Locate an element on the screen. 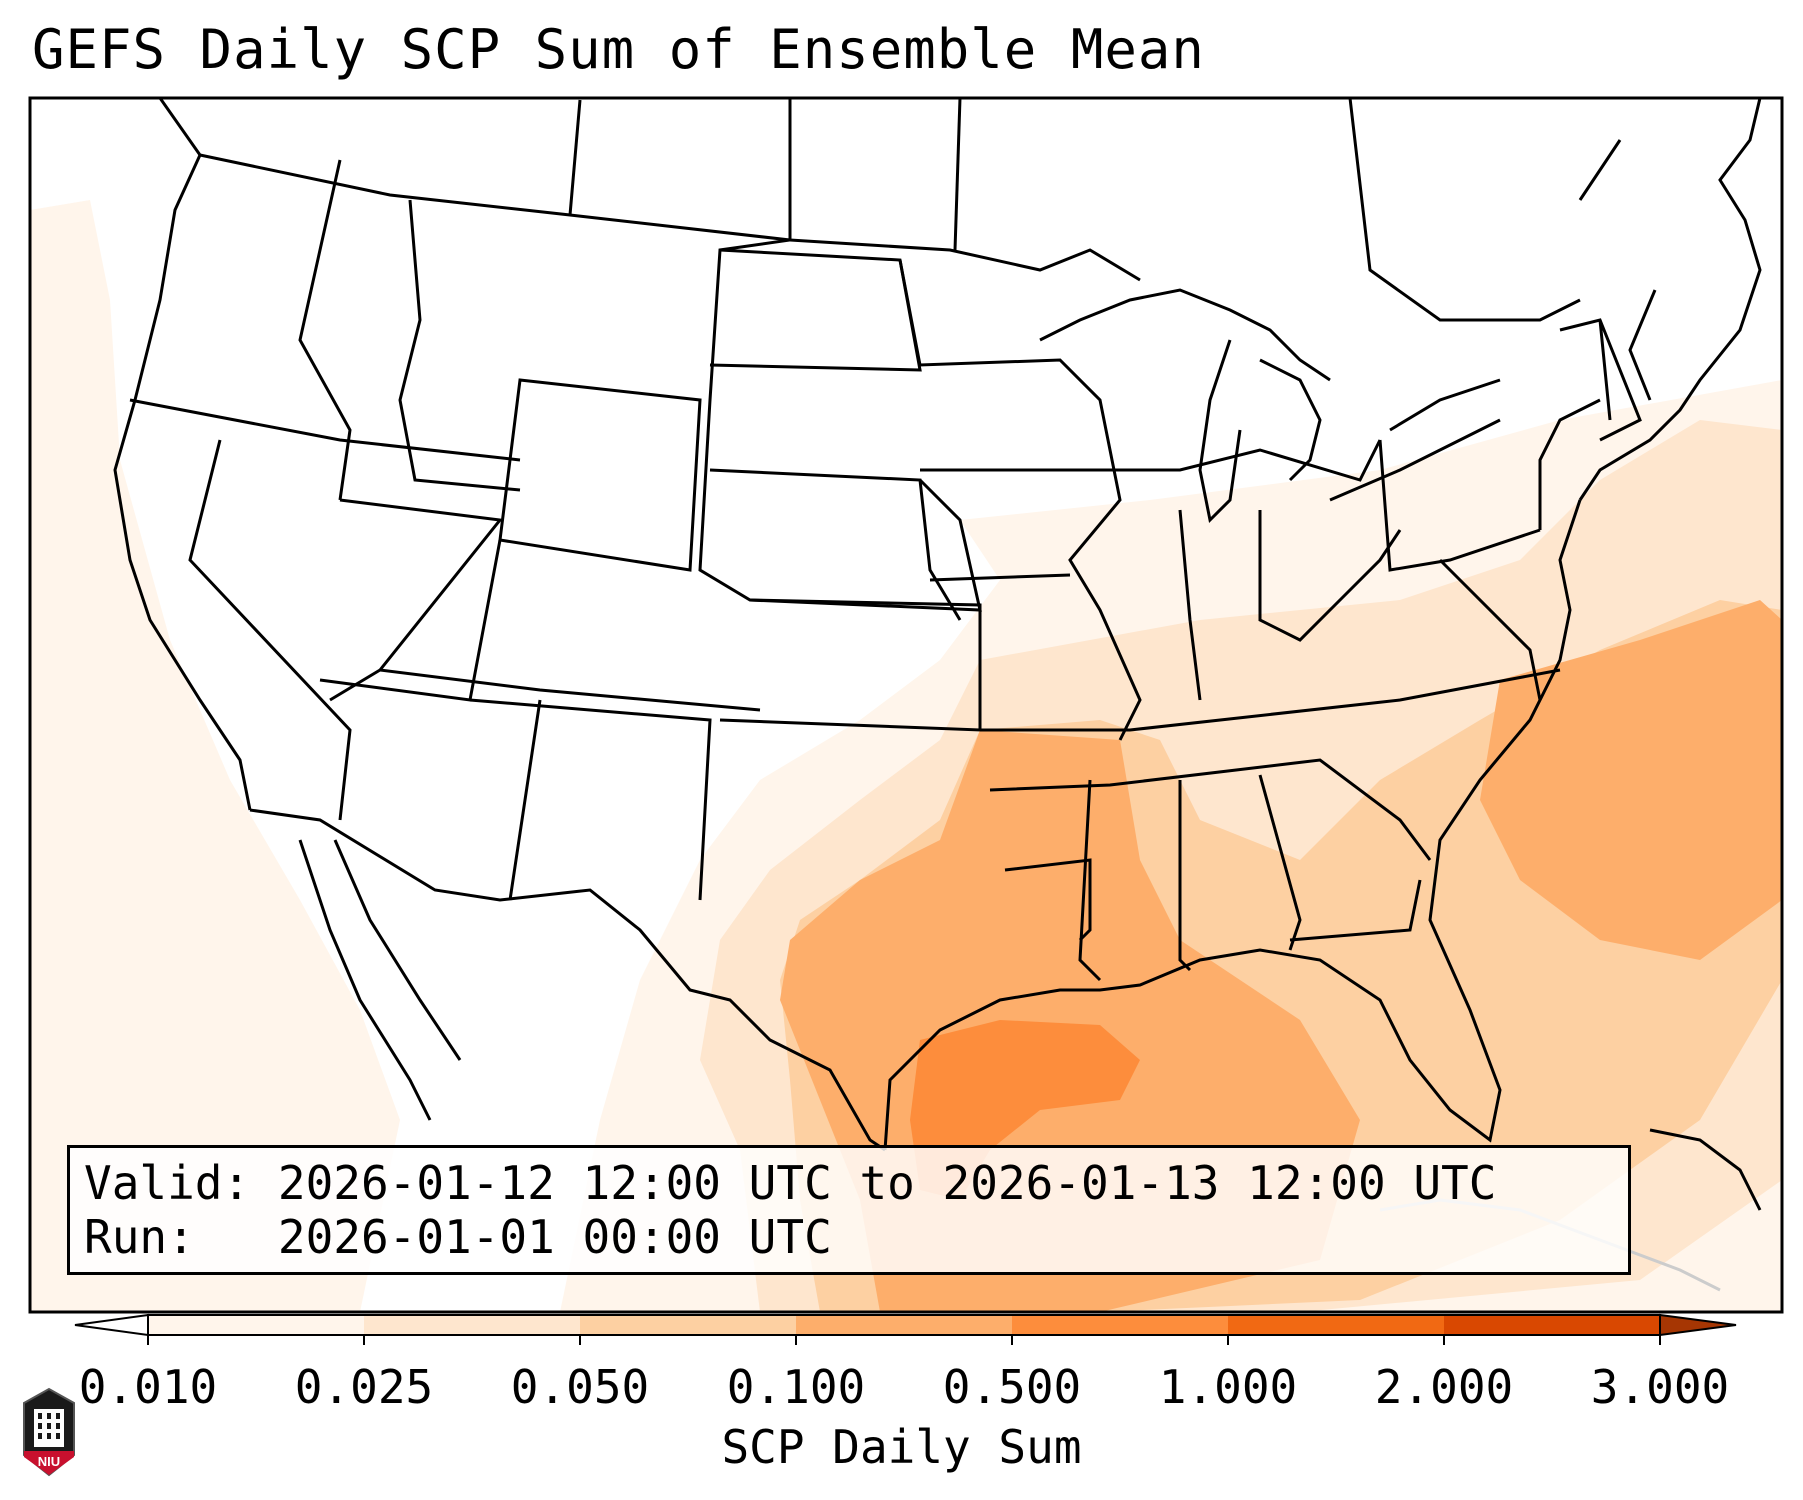  map-title: GEFS Daily SCP Sum of Ensemble Mean is located at coordinates (618, 49).